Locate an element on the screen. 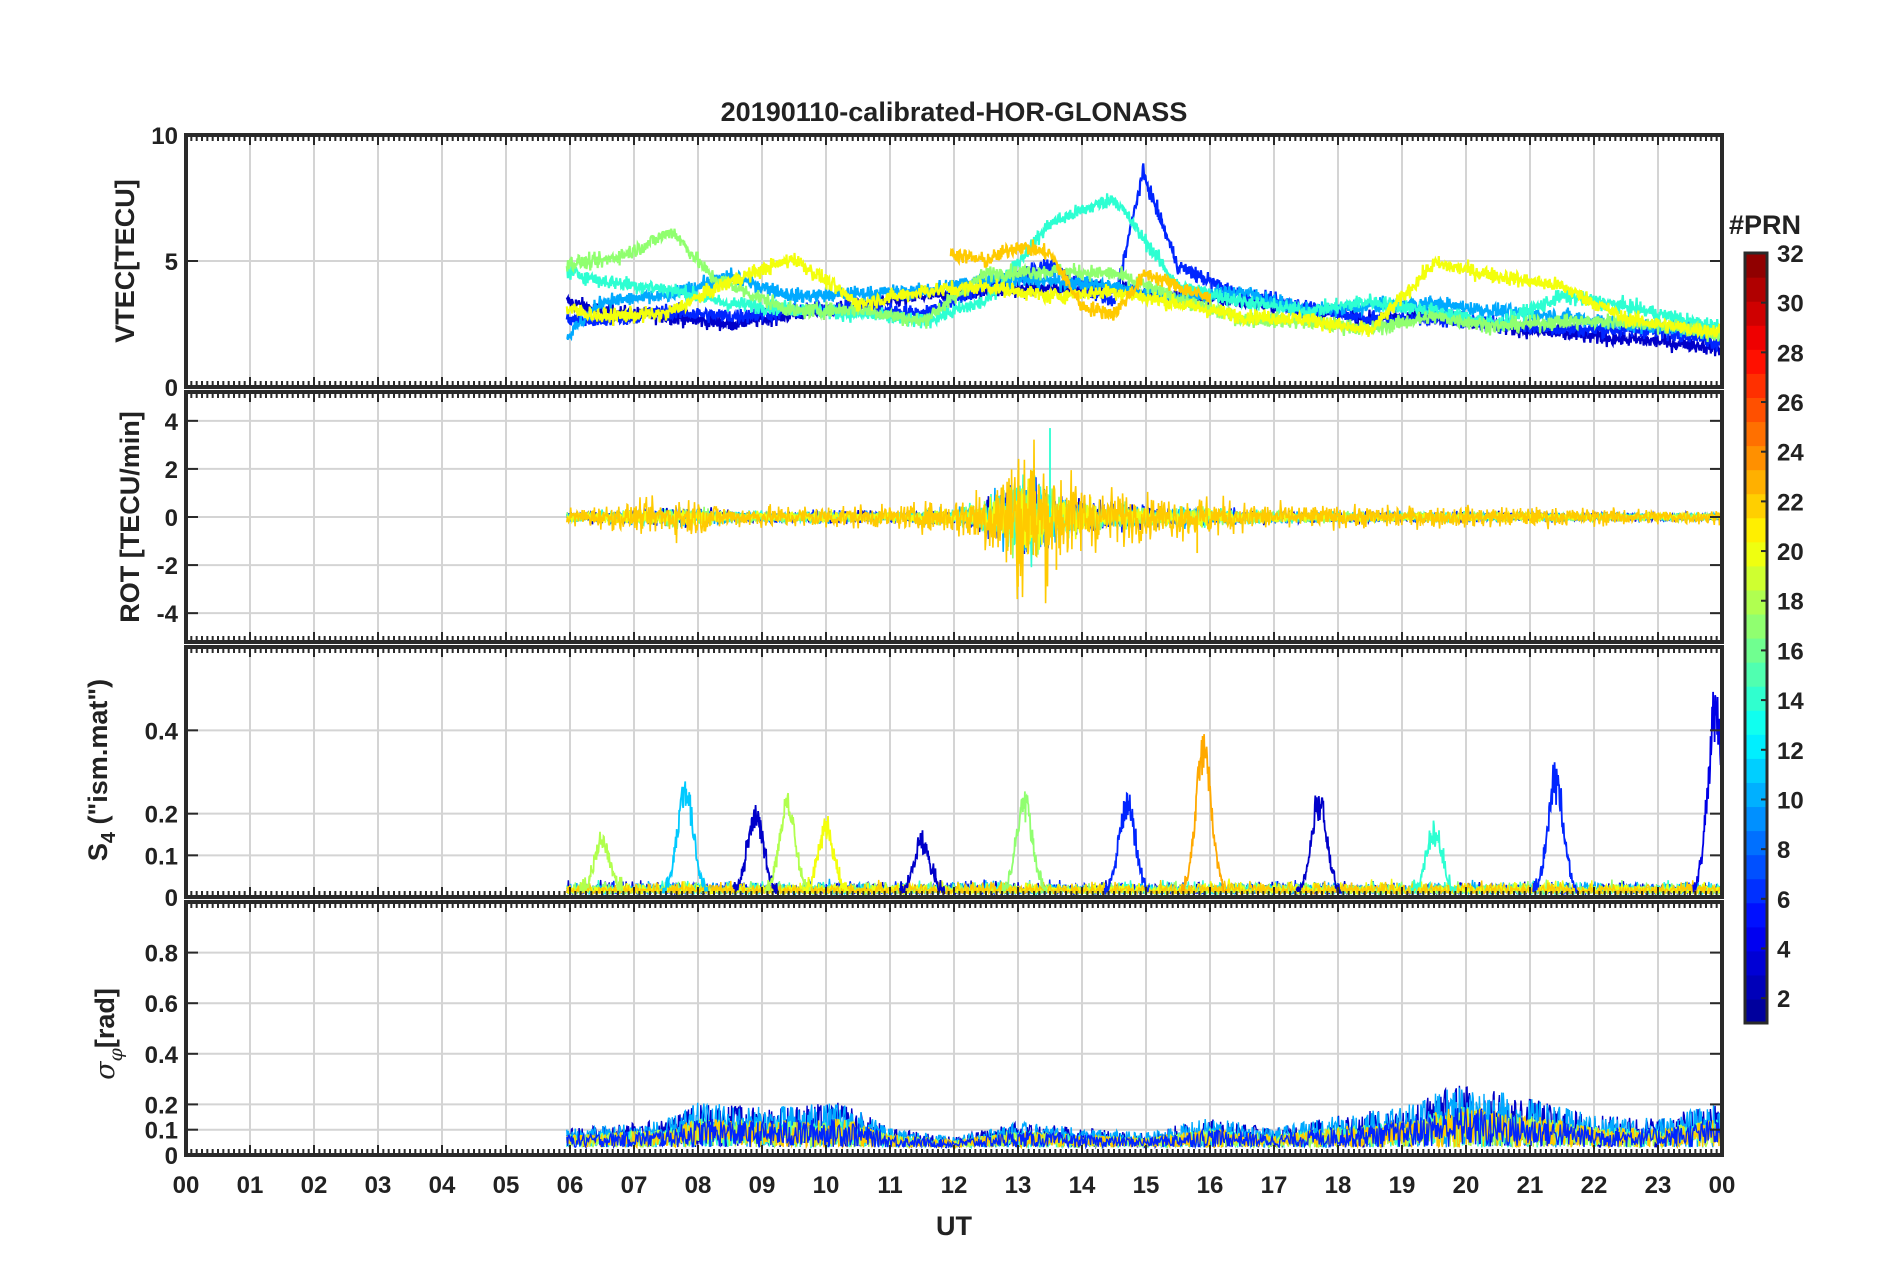 The height and width of the screenshot is (1272, 1902). sigma-phi-series is located at coordinates (1144, 1118).